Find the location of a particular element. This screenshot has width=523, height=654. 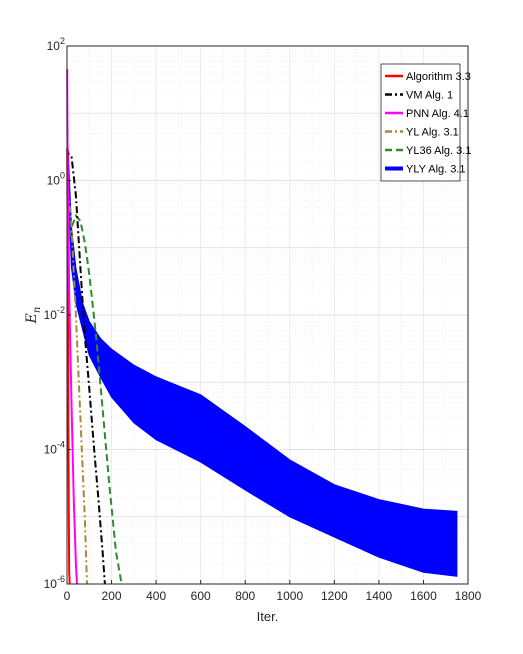

x-tick-label: 200 is located at coordinates (112, 596).